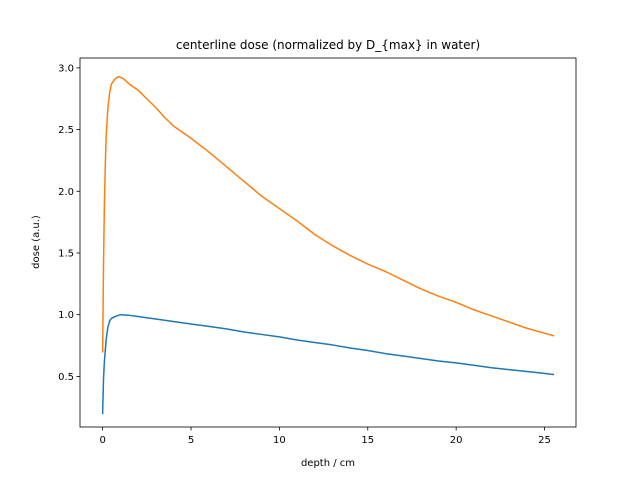 This screenshot has height=480, width=640. I want to click on y-axis-ticks: 0.5 1.0 1.5 2.0 2.5 3.0, so click(69, 223).